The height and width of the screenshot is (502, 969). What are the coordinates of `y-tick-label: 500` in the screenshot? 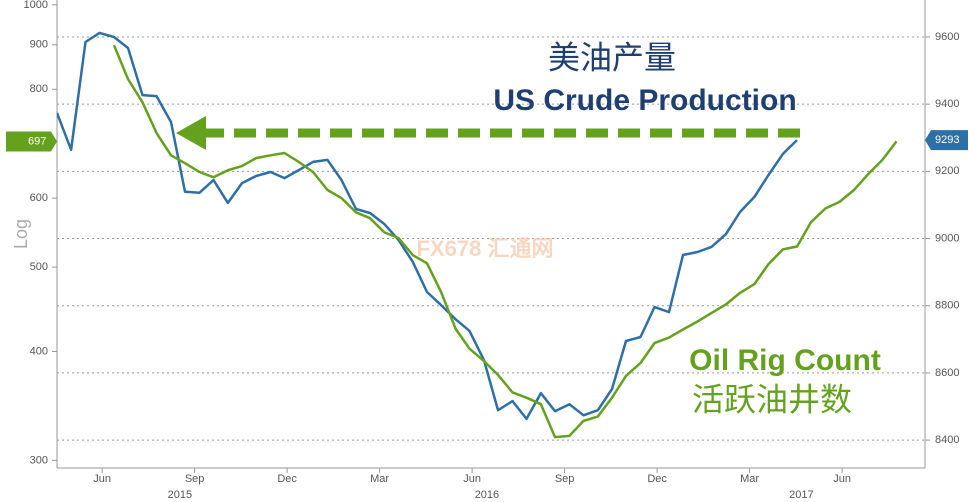 It's located at (39, 267).